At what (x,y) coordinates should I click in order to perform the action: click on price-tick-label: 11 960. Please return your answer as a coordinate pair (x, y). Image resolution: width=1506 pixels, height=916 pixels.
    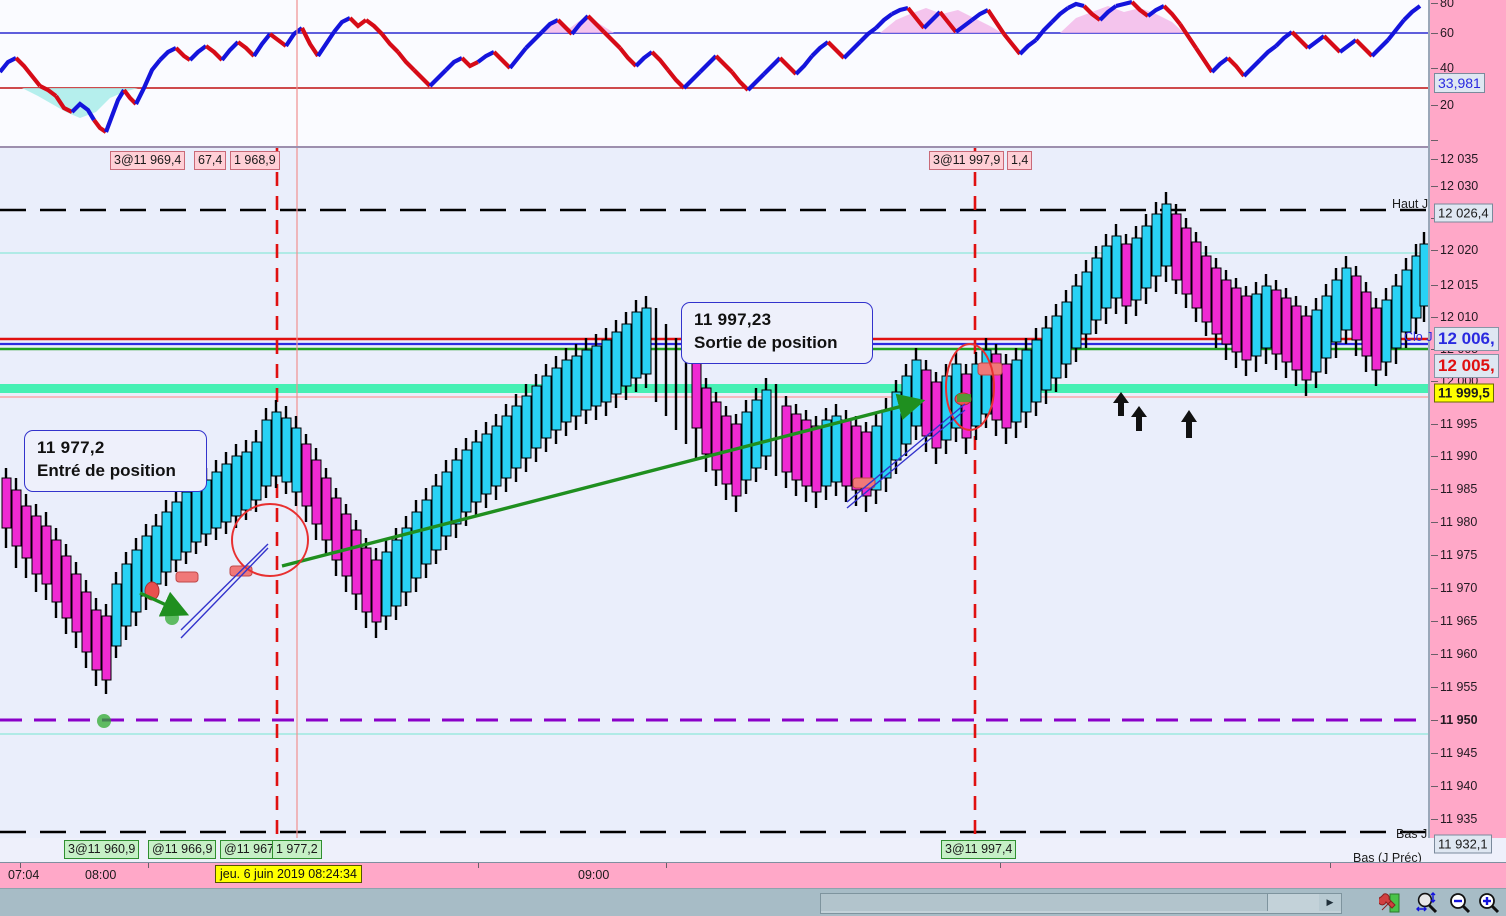
    Looking at the image, I should click on (1459, 654).